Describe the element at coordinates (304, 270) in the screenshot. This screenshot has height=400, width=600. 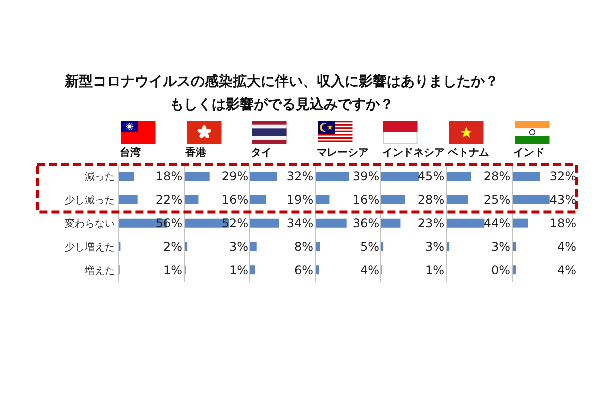
I see `data-label: 6%` at that location.